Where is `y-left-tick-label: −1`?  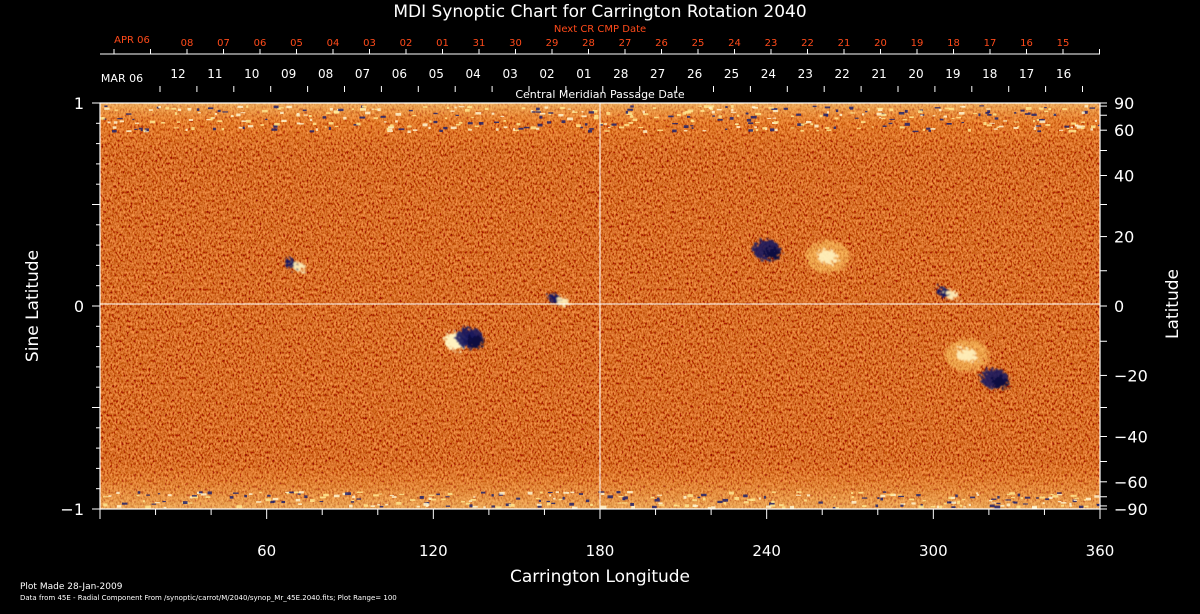
y-left-tick-label: −1 is located at coordinates (72, 509).